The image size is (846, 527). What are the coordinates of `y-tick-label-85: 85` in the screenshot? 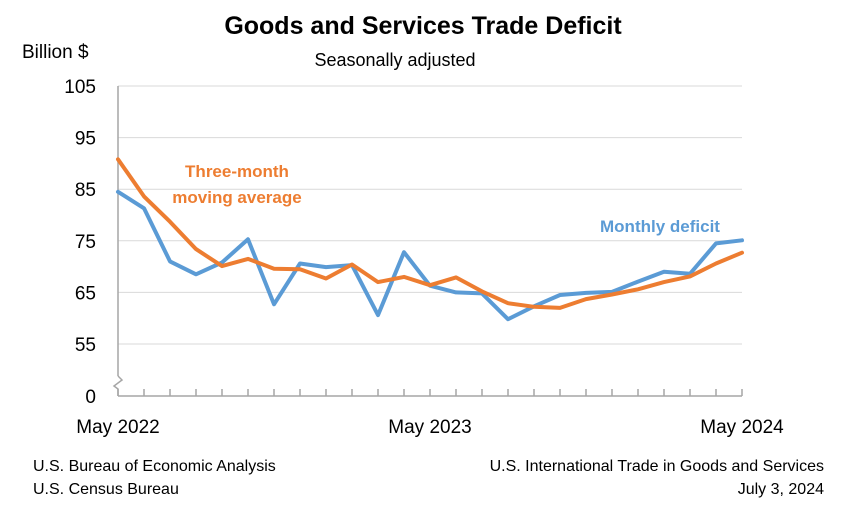 It's located at (85, 190).